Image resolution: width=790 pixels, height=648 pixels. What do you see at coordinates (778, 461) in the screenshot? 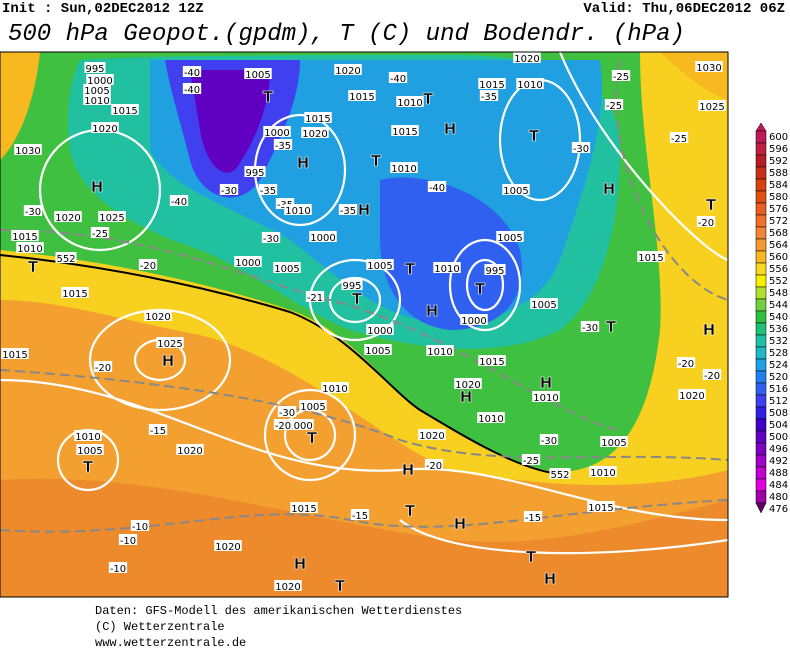
I see `colorbar-label: 492` at bounding box center [778, 461].